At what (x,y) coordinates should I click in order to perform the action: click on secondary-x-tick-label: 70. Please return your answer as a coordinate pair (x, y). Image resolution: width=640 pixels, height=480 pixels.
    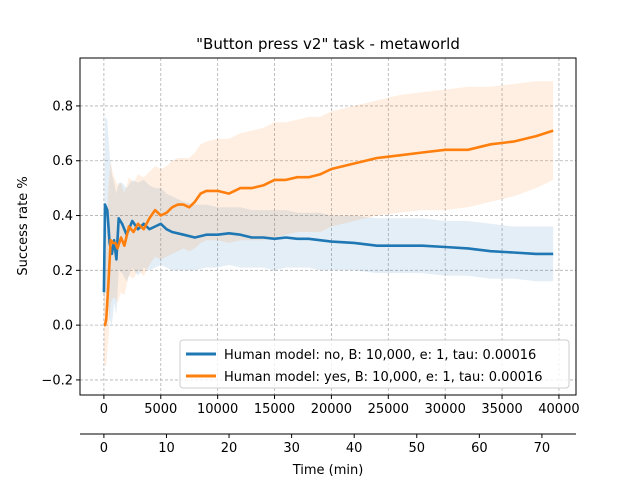
    Looking at the image, I should click on (542, 448).